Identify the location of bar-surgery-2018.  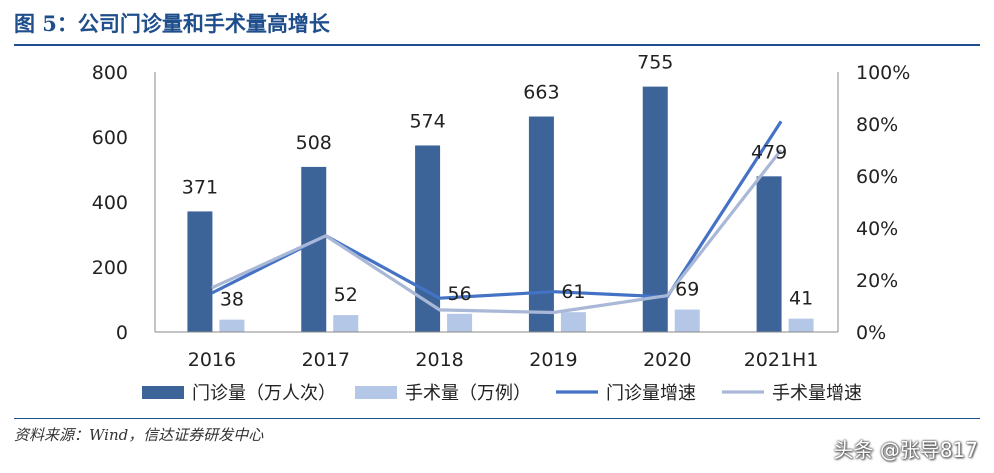
(460, 322).